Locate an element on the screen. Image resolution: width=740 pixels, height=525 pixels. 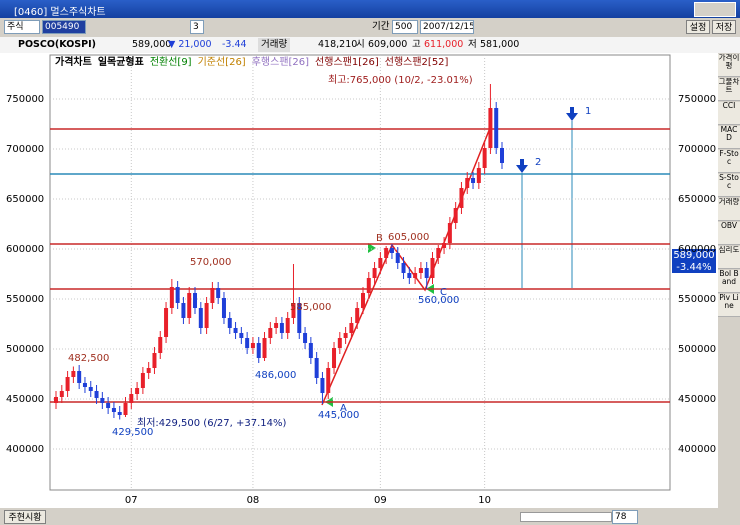
arrow-b is located at coordinates (372, 248).